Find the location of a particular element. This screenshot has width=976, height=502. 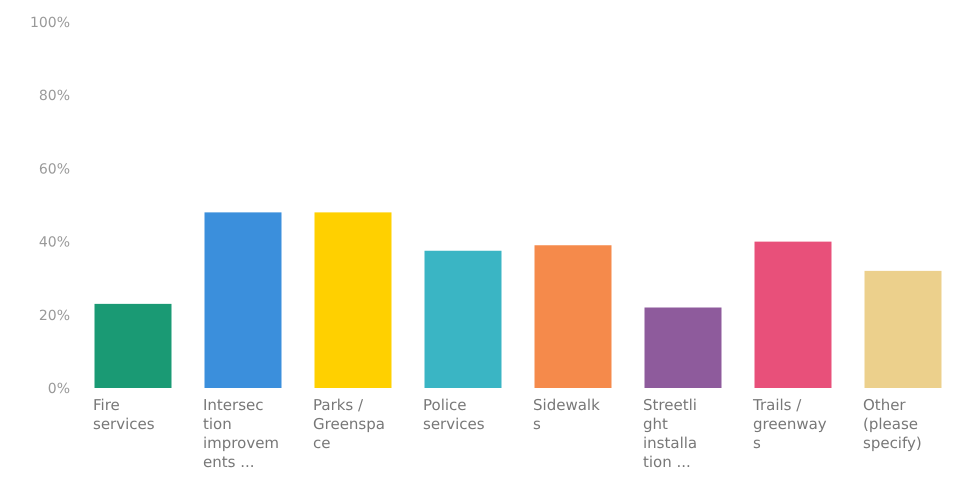

y-tick-label: 100% is located at coordinates (50, 22).